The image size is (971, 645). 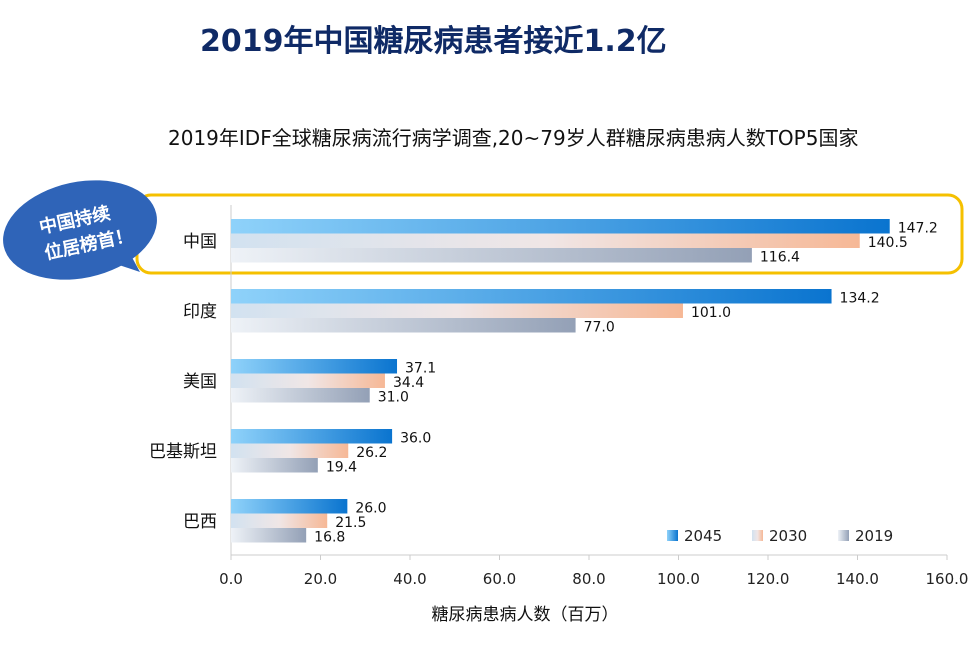 What do you see at coordinates (370, 509) in the screenshot?
I see `data-label: 26.0` at bounding box center [370, 509].